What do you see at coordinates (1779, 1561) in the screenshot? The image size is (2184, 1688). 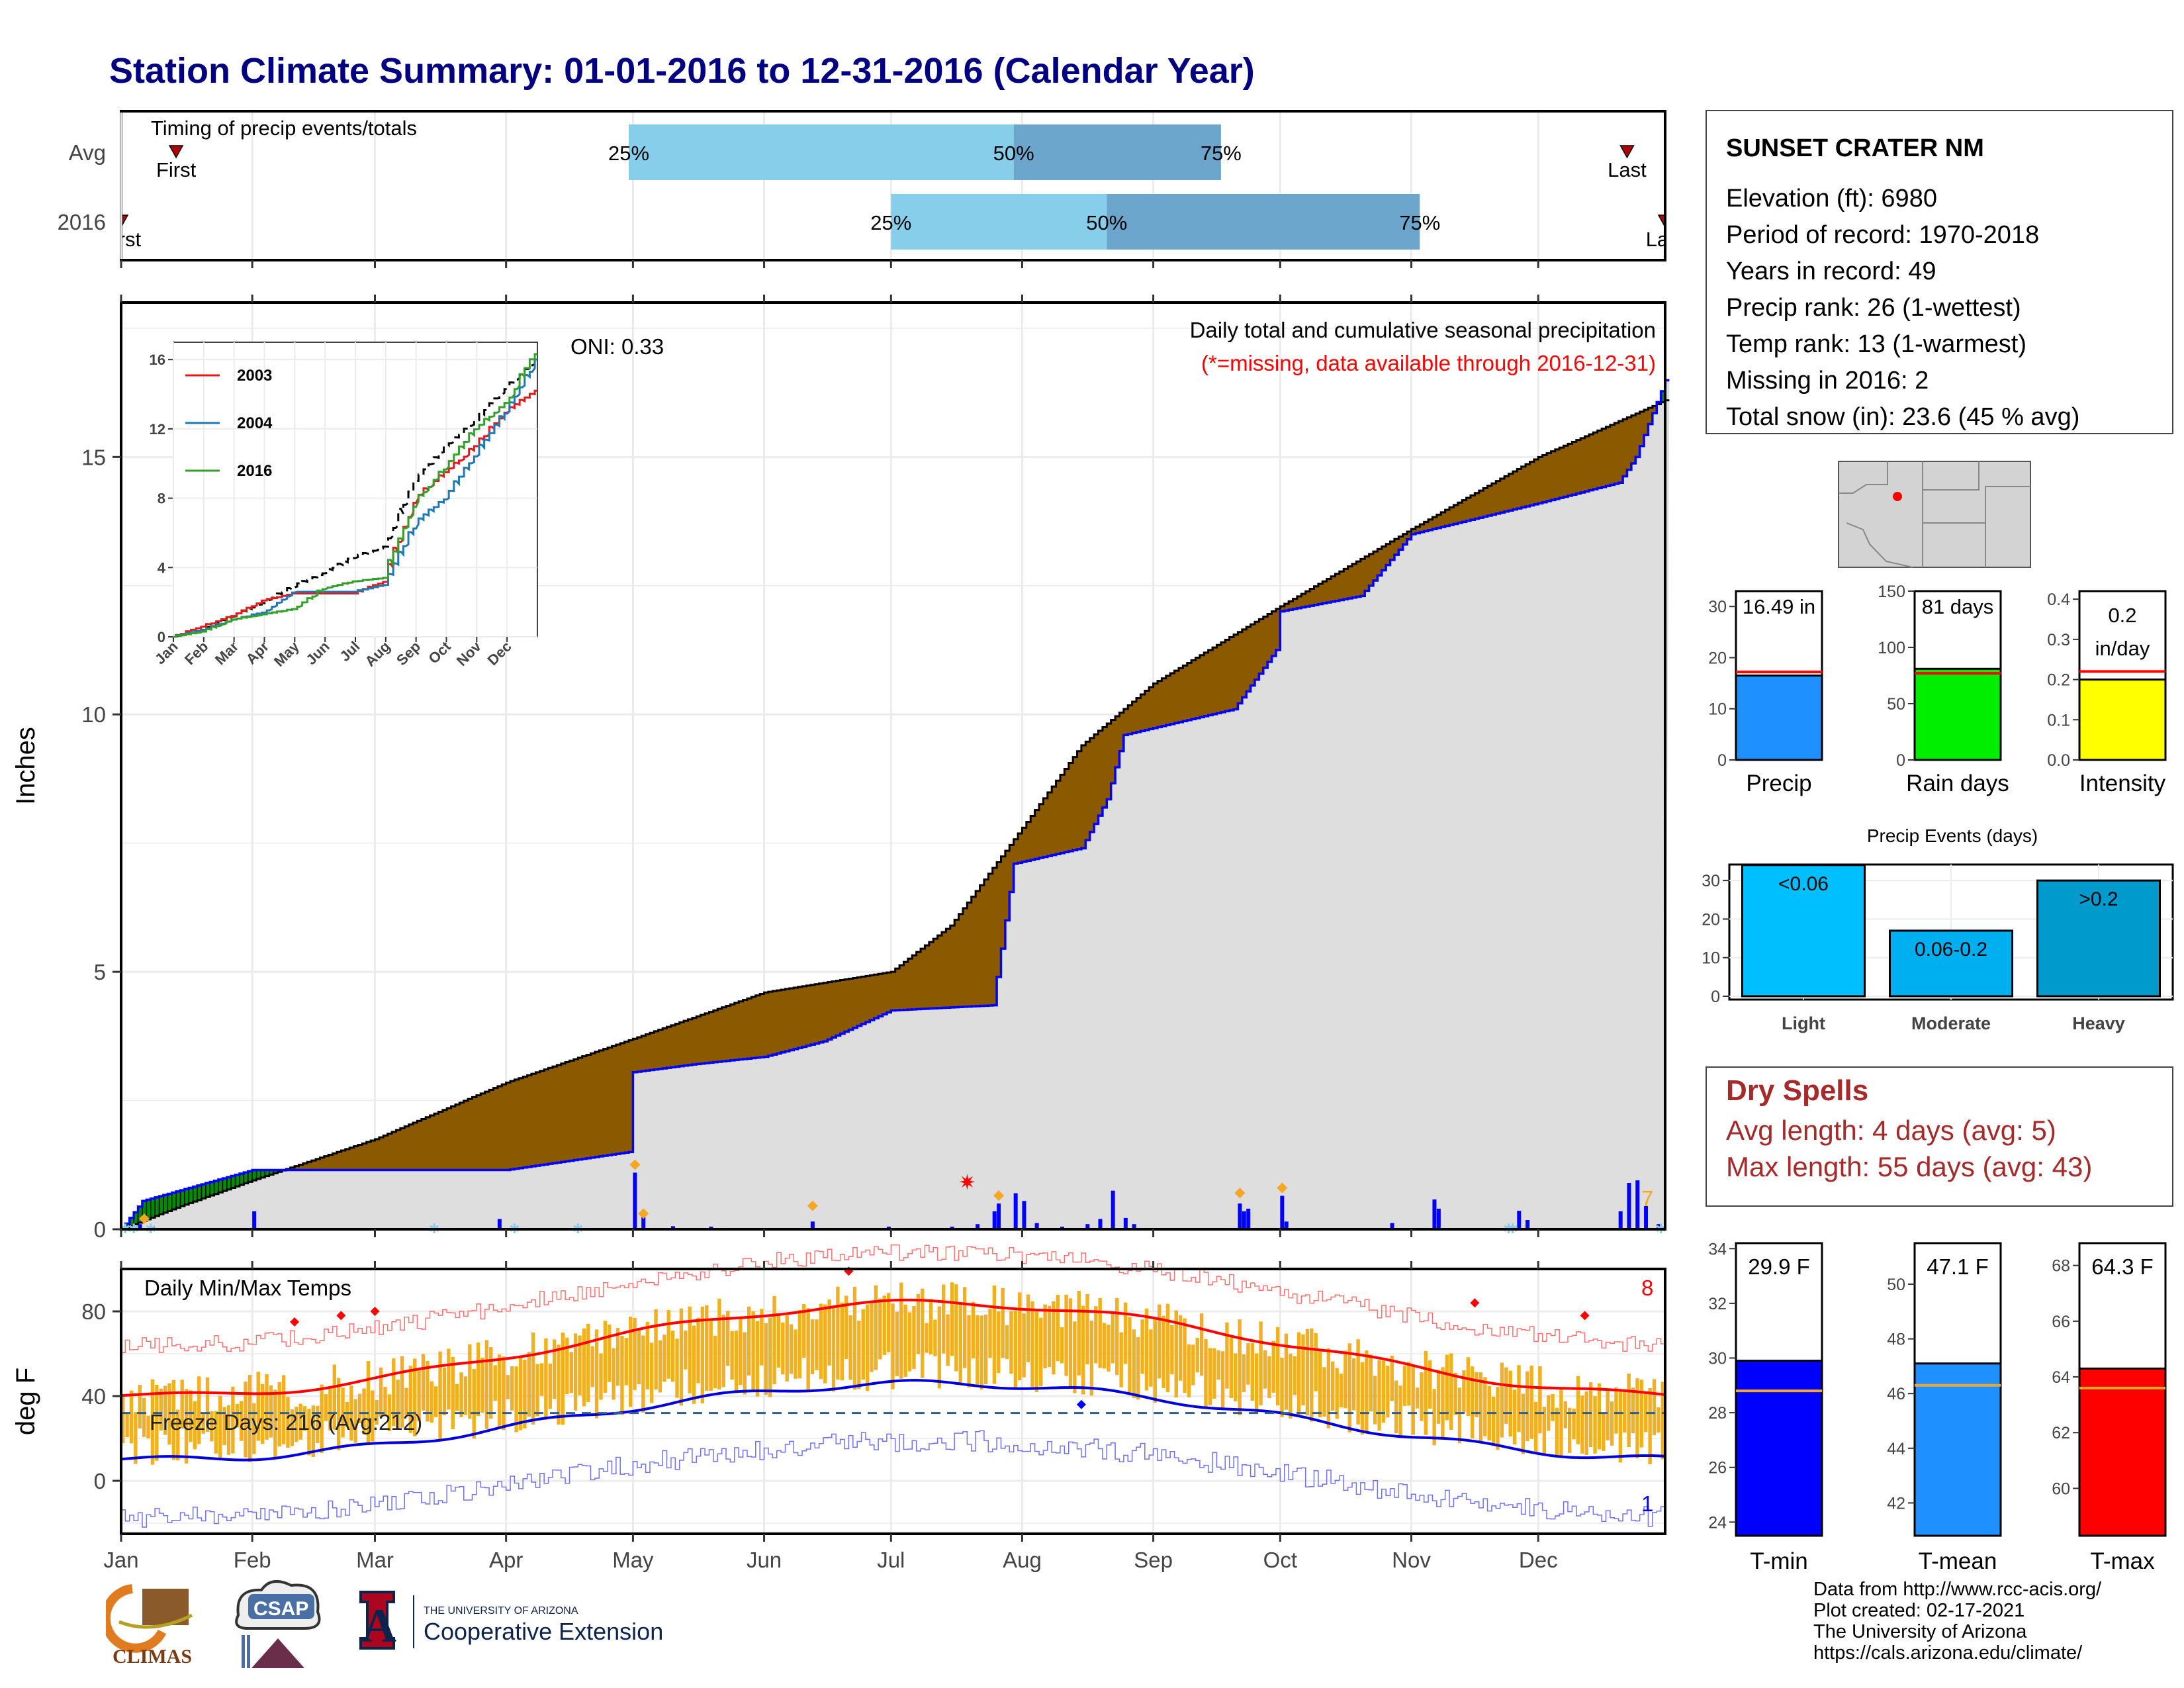 I see `temp-bar-label: T-min` at bounding box center [1779, 1561].